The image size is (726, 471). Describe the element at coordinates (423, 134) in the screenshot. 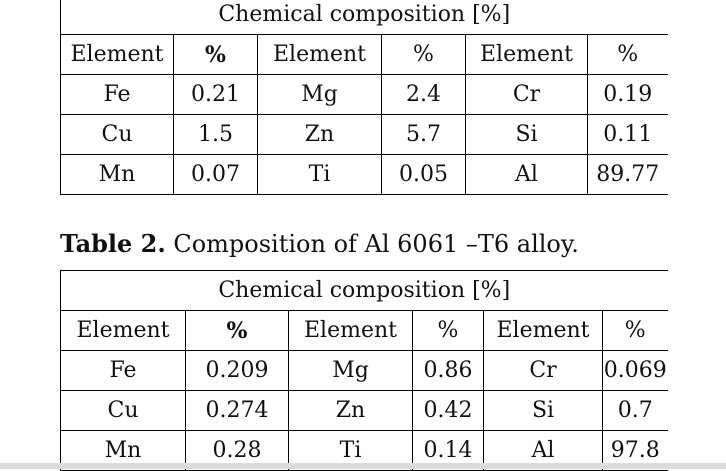

I see `table-cell: 5.7` at that location.